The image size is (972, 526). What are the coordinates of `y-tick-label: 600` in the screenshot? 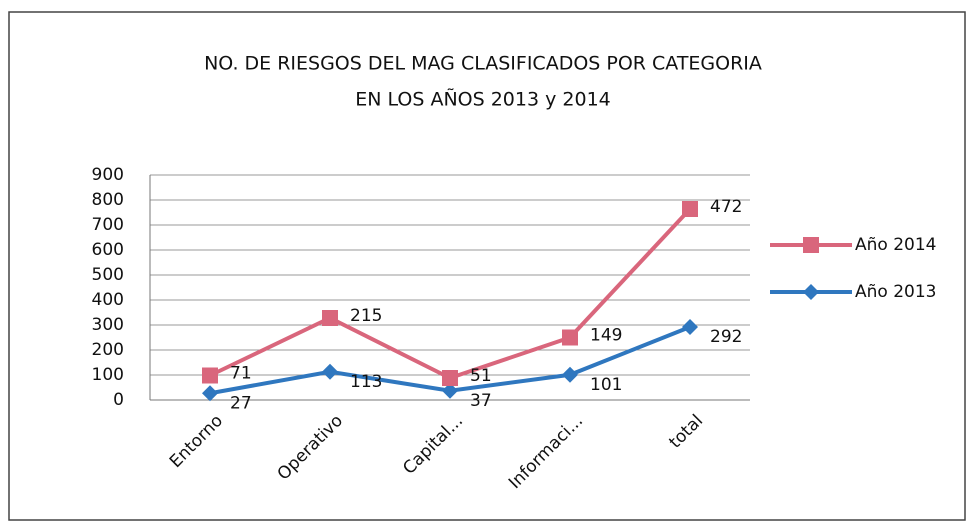 It's located at (108, 250).